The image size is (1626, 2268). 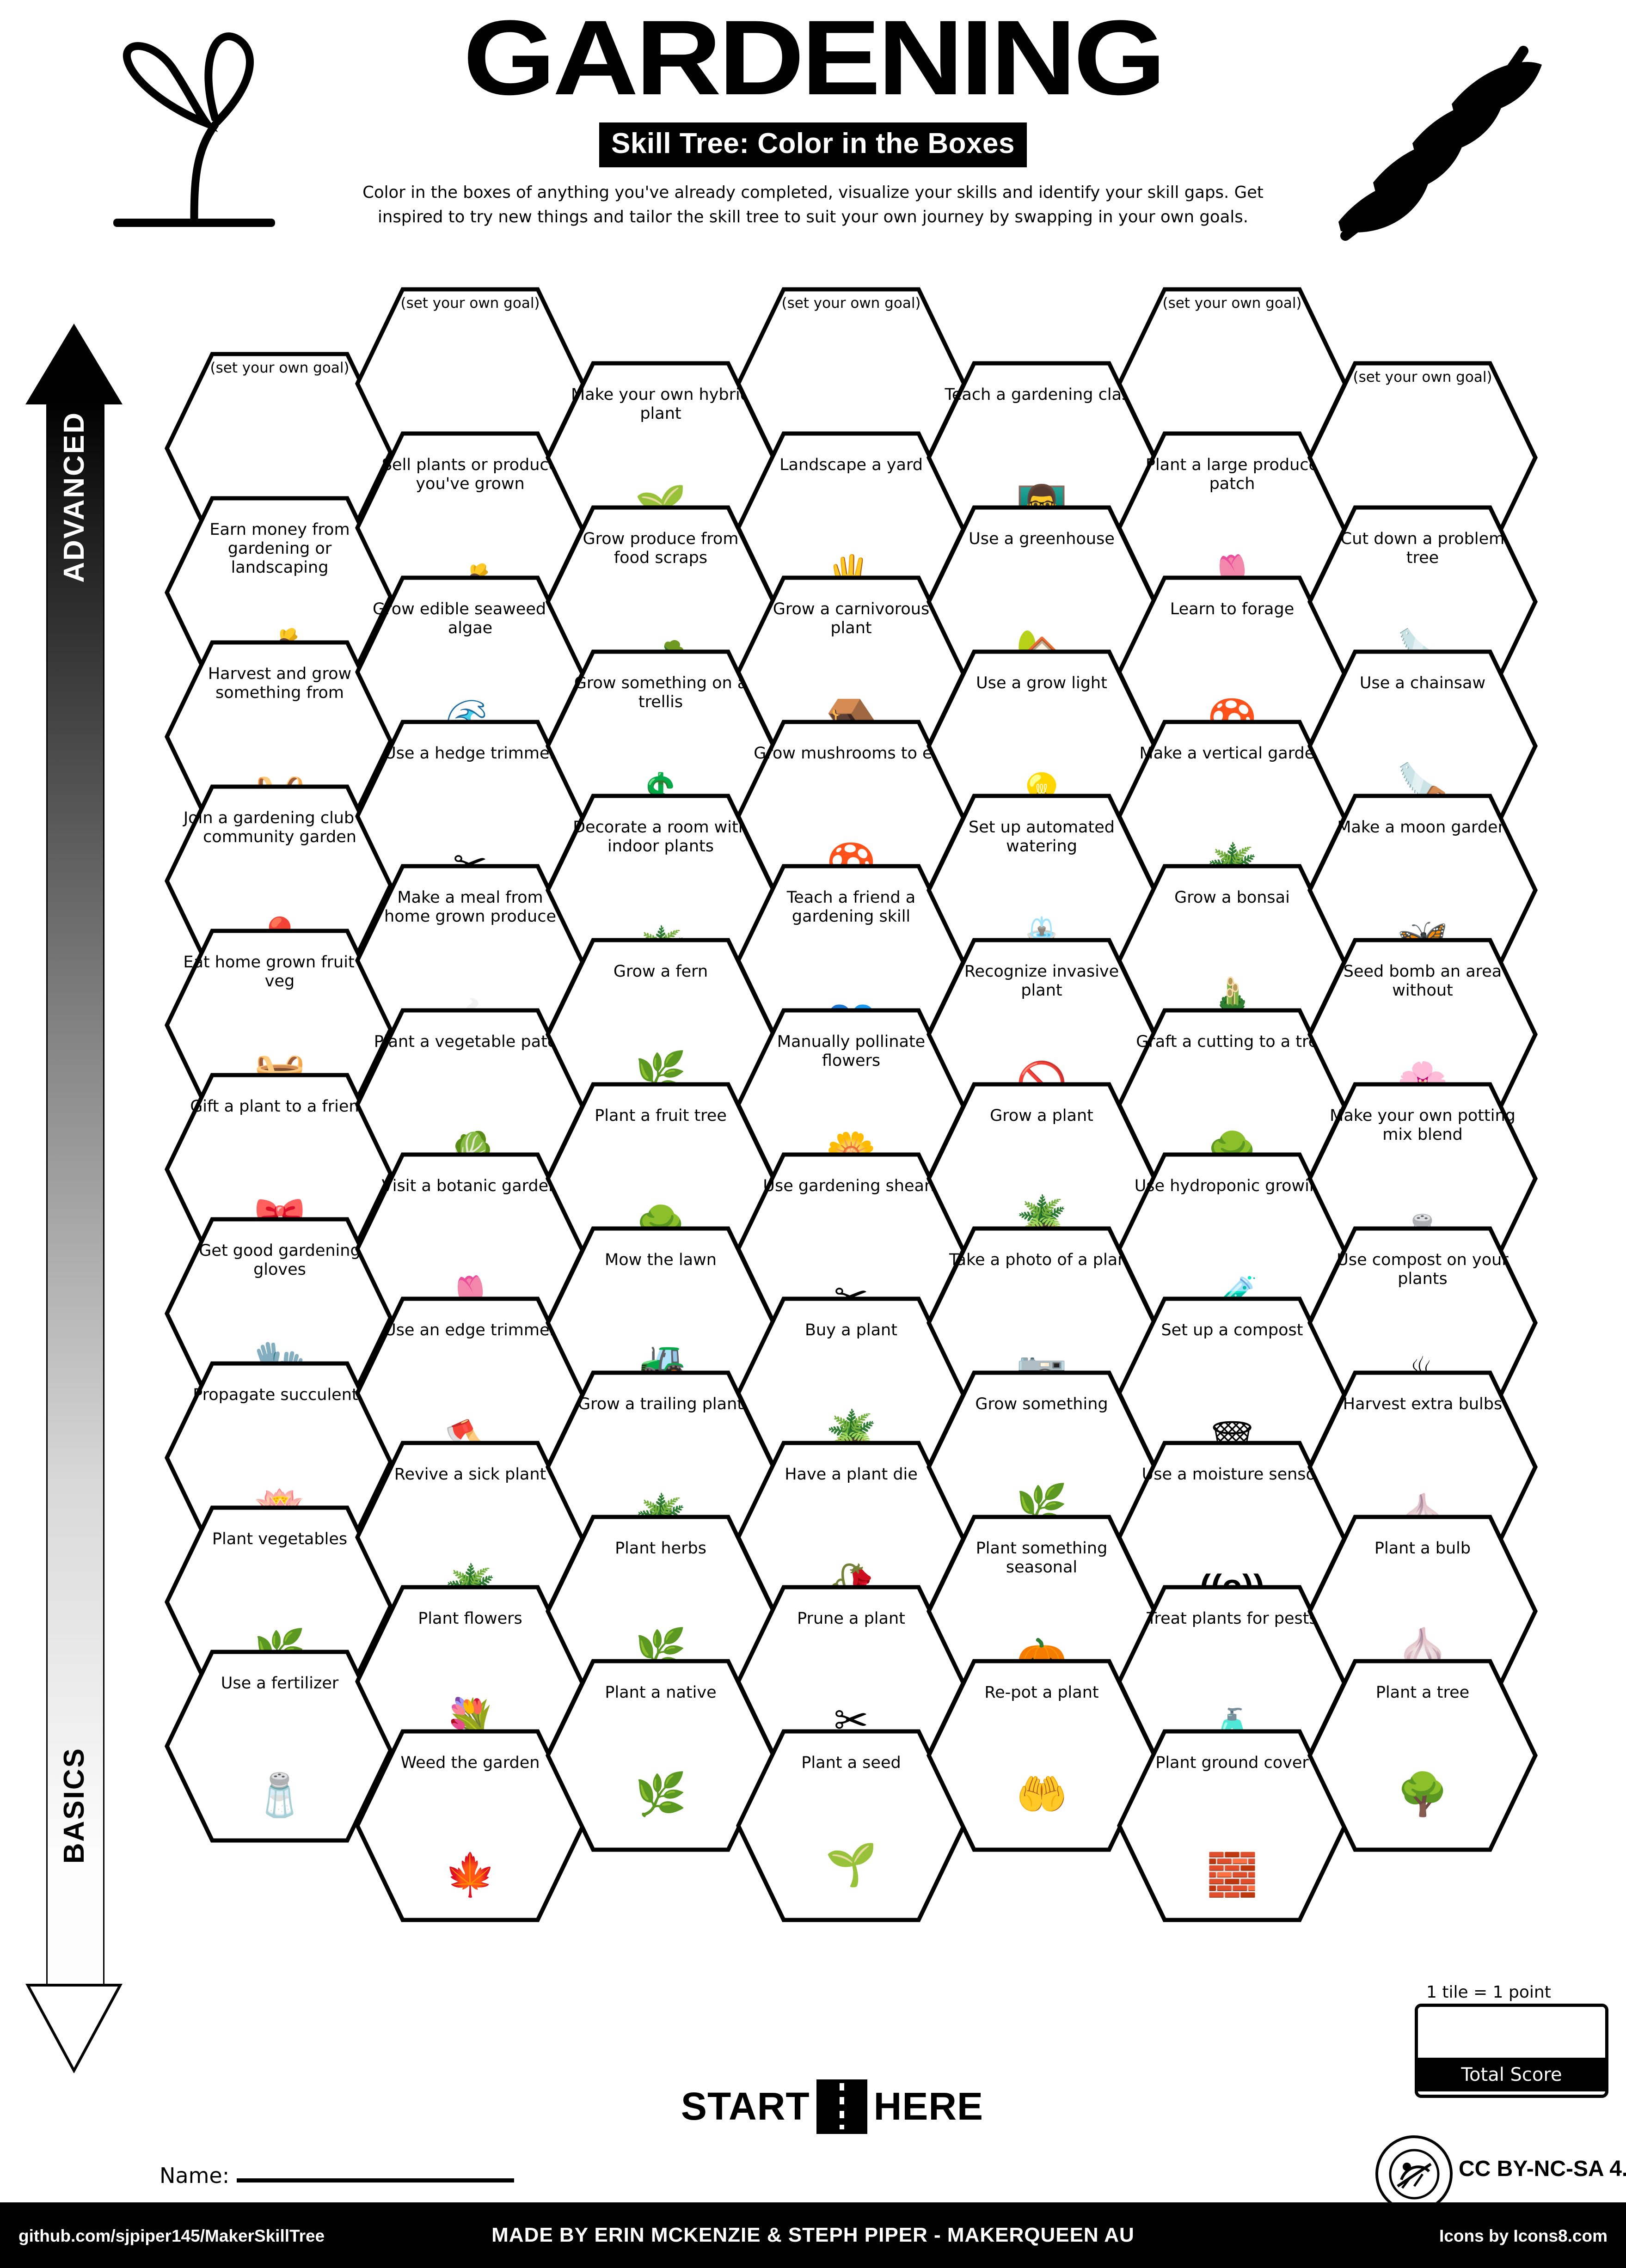 I want to click on skill-tile-label: Plant flowers, so click(x=470, y=1618).